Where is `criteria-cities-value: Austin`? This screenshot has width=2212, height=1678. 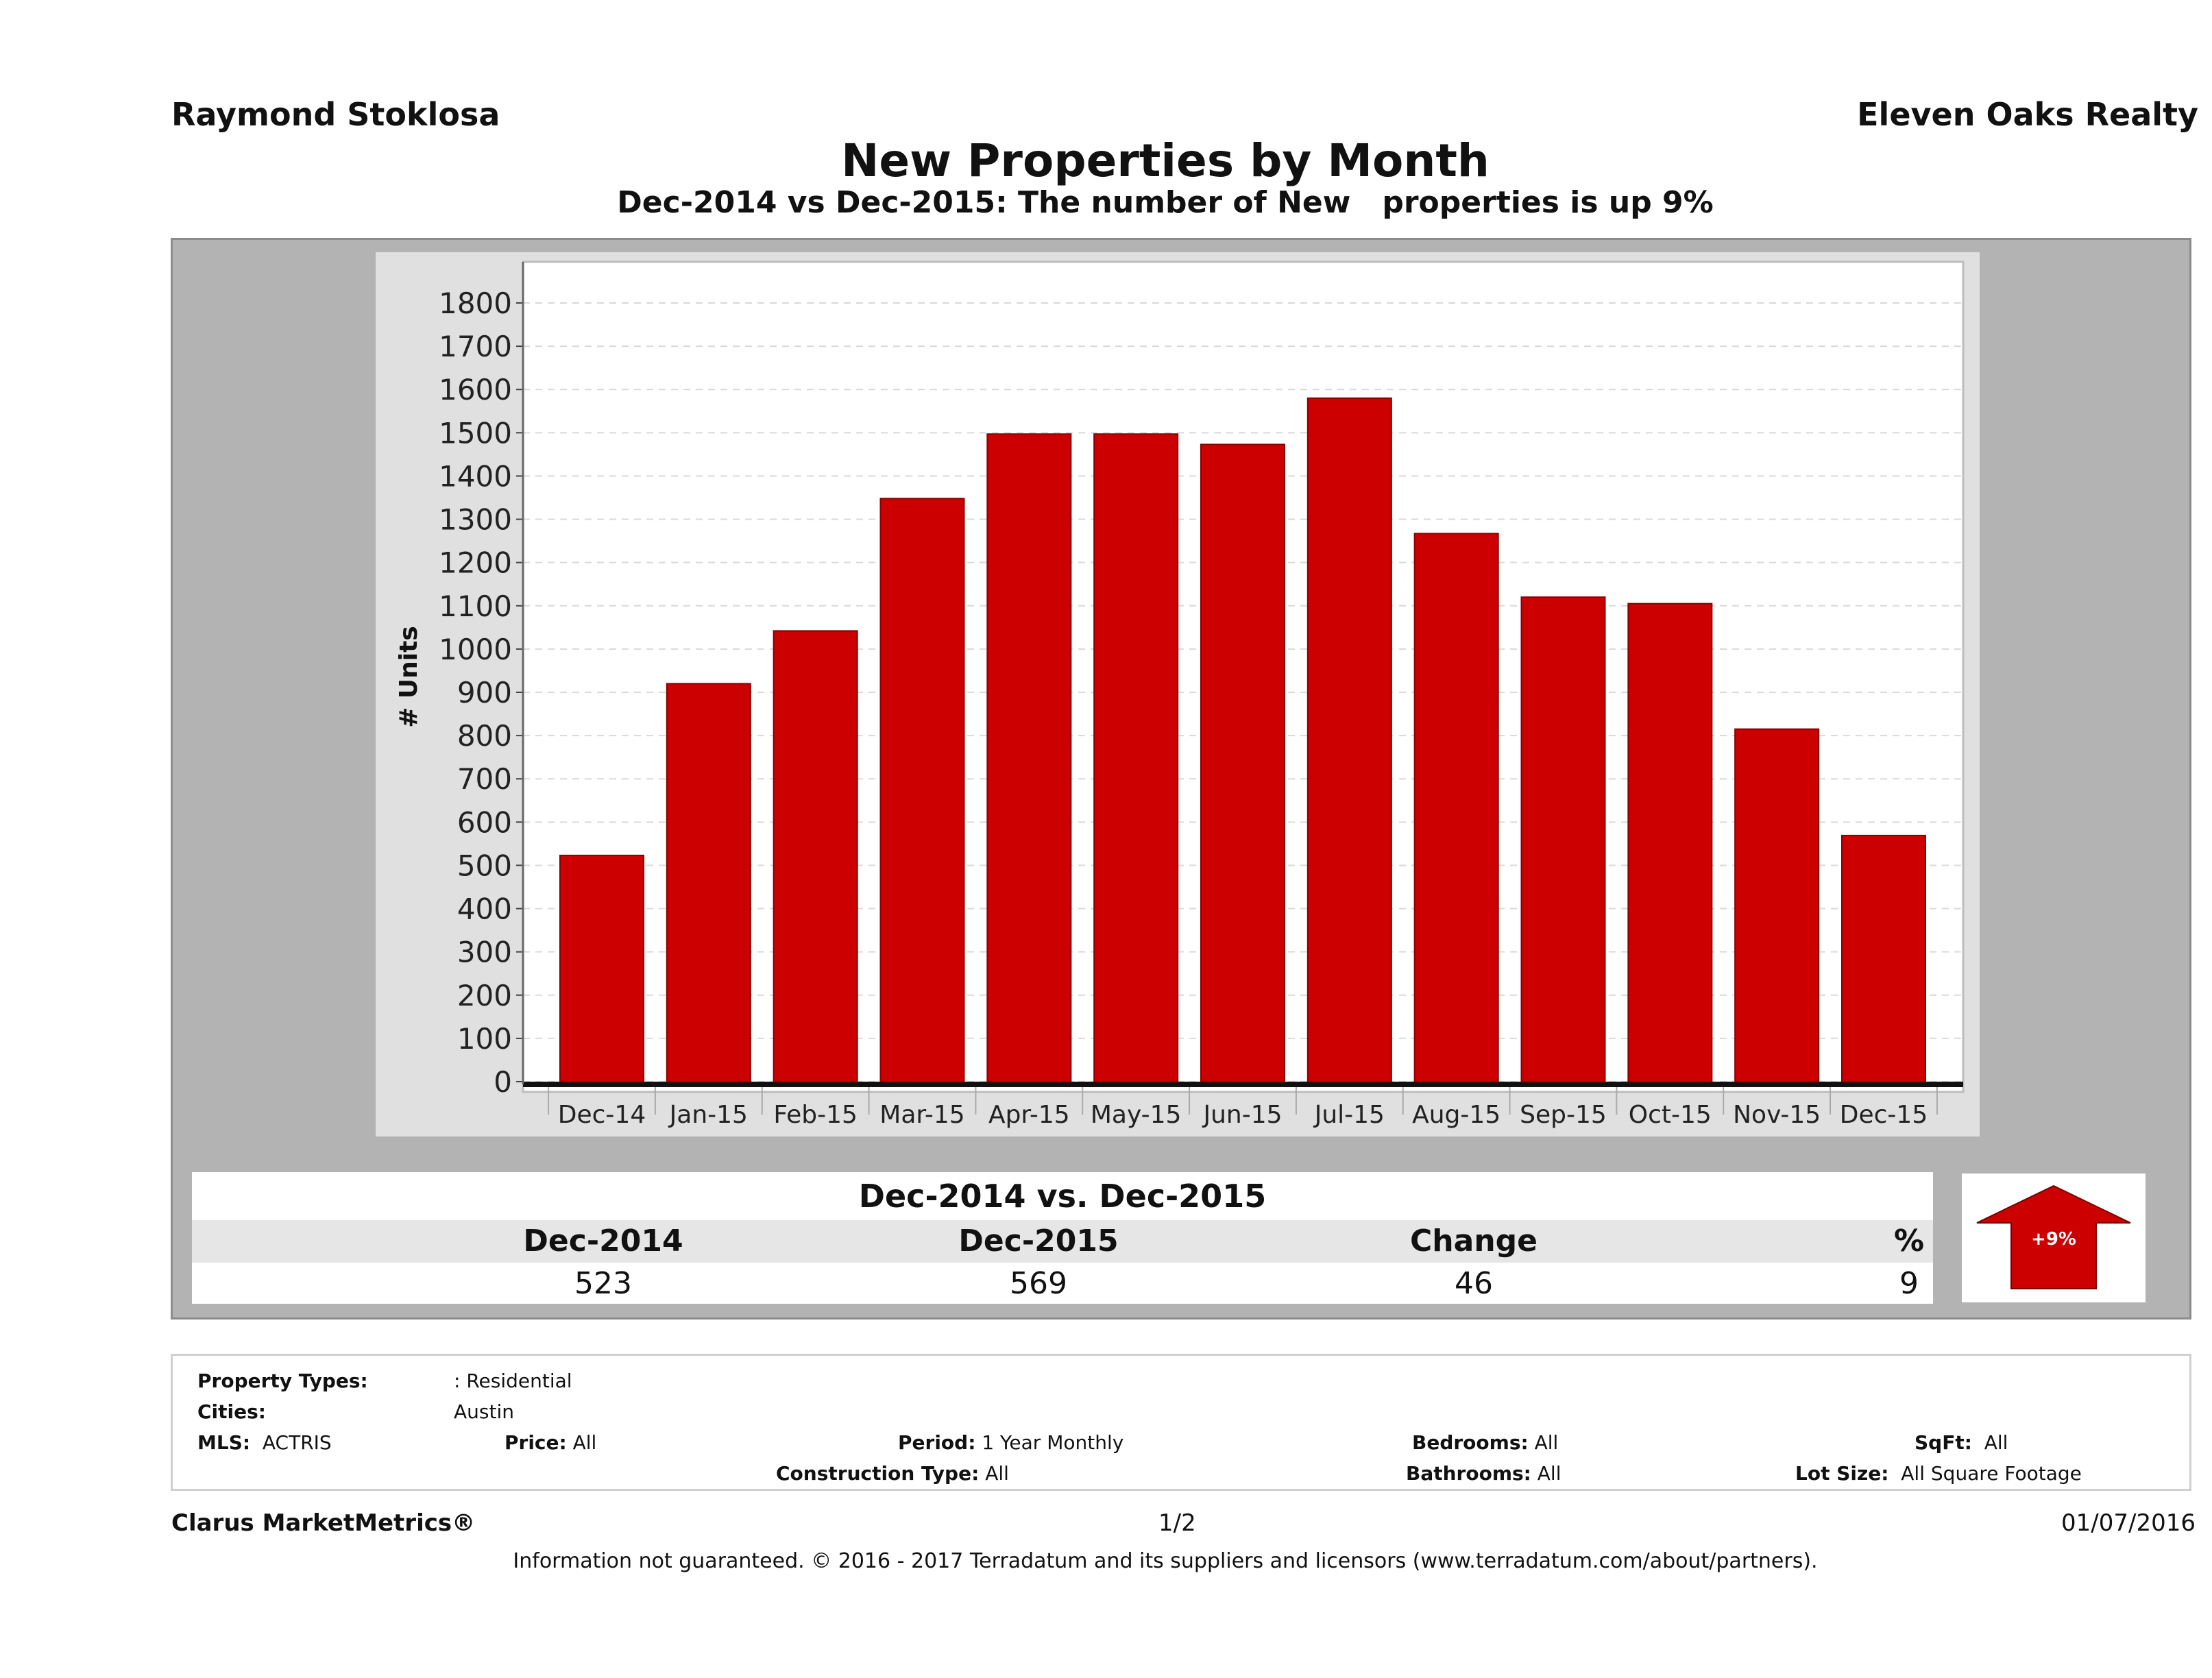 criteria-cities-value: Austin is located at coordinates (484, 1411).